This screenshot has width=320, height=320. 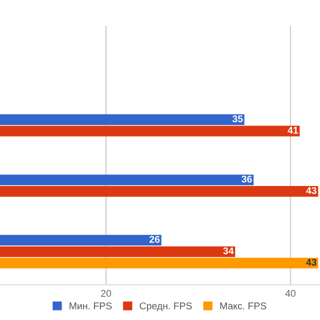 What do you see at coordinates (166, 307) in the screenshot?
I see `legend-label: Средн. FPS` at bounding box center [166, 307].